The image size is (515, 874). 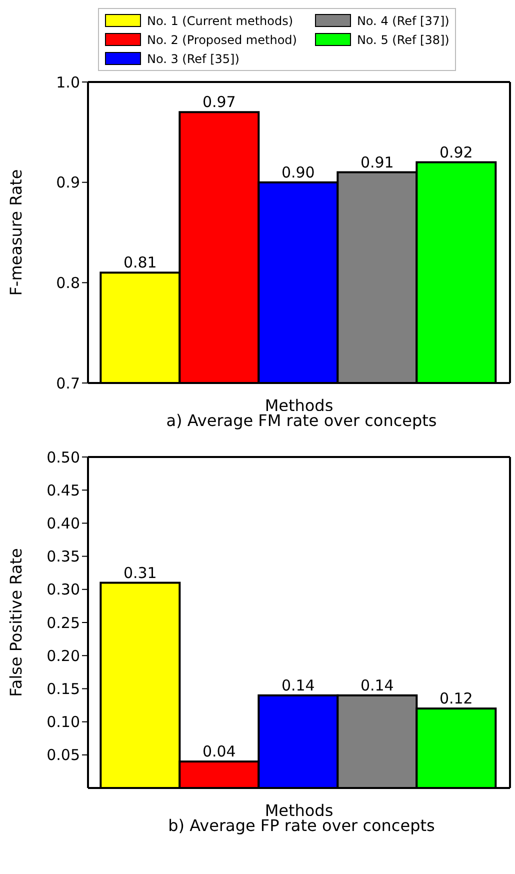 I want to click on data-label: 0.81, so click(x=140, y=263).